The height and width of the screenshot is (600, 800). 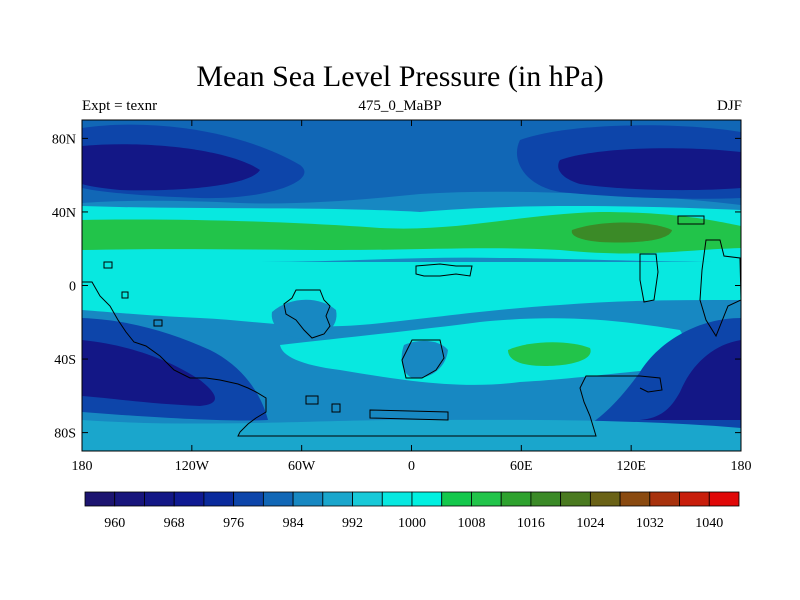 What do you see at coordinates (293, 523) in the screenshot?
I see `colorbar-label: 984` at bounding box center [293, 523].